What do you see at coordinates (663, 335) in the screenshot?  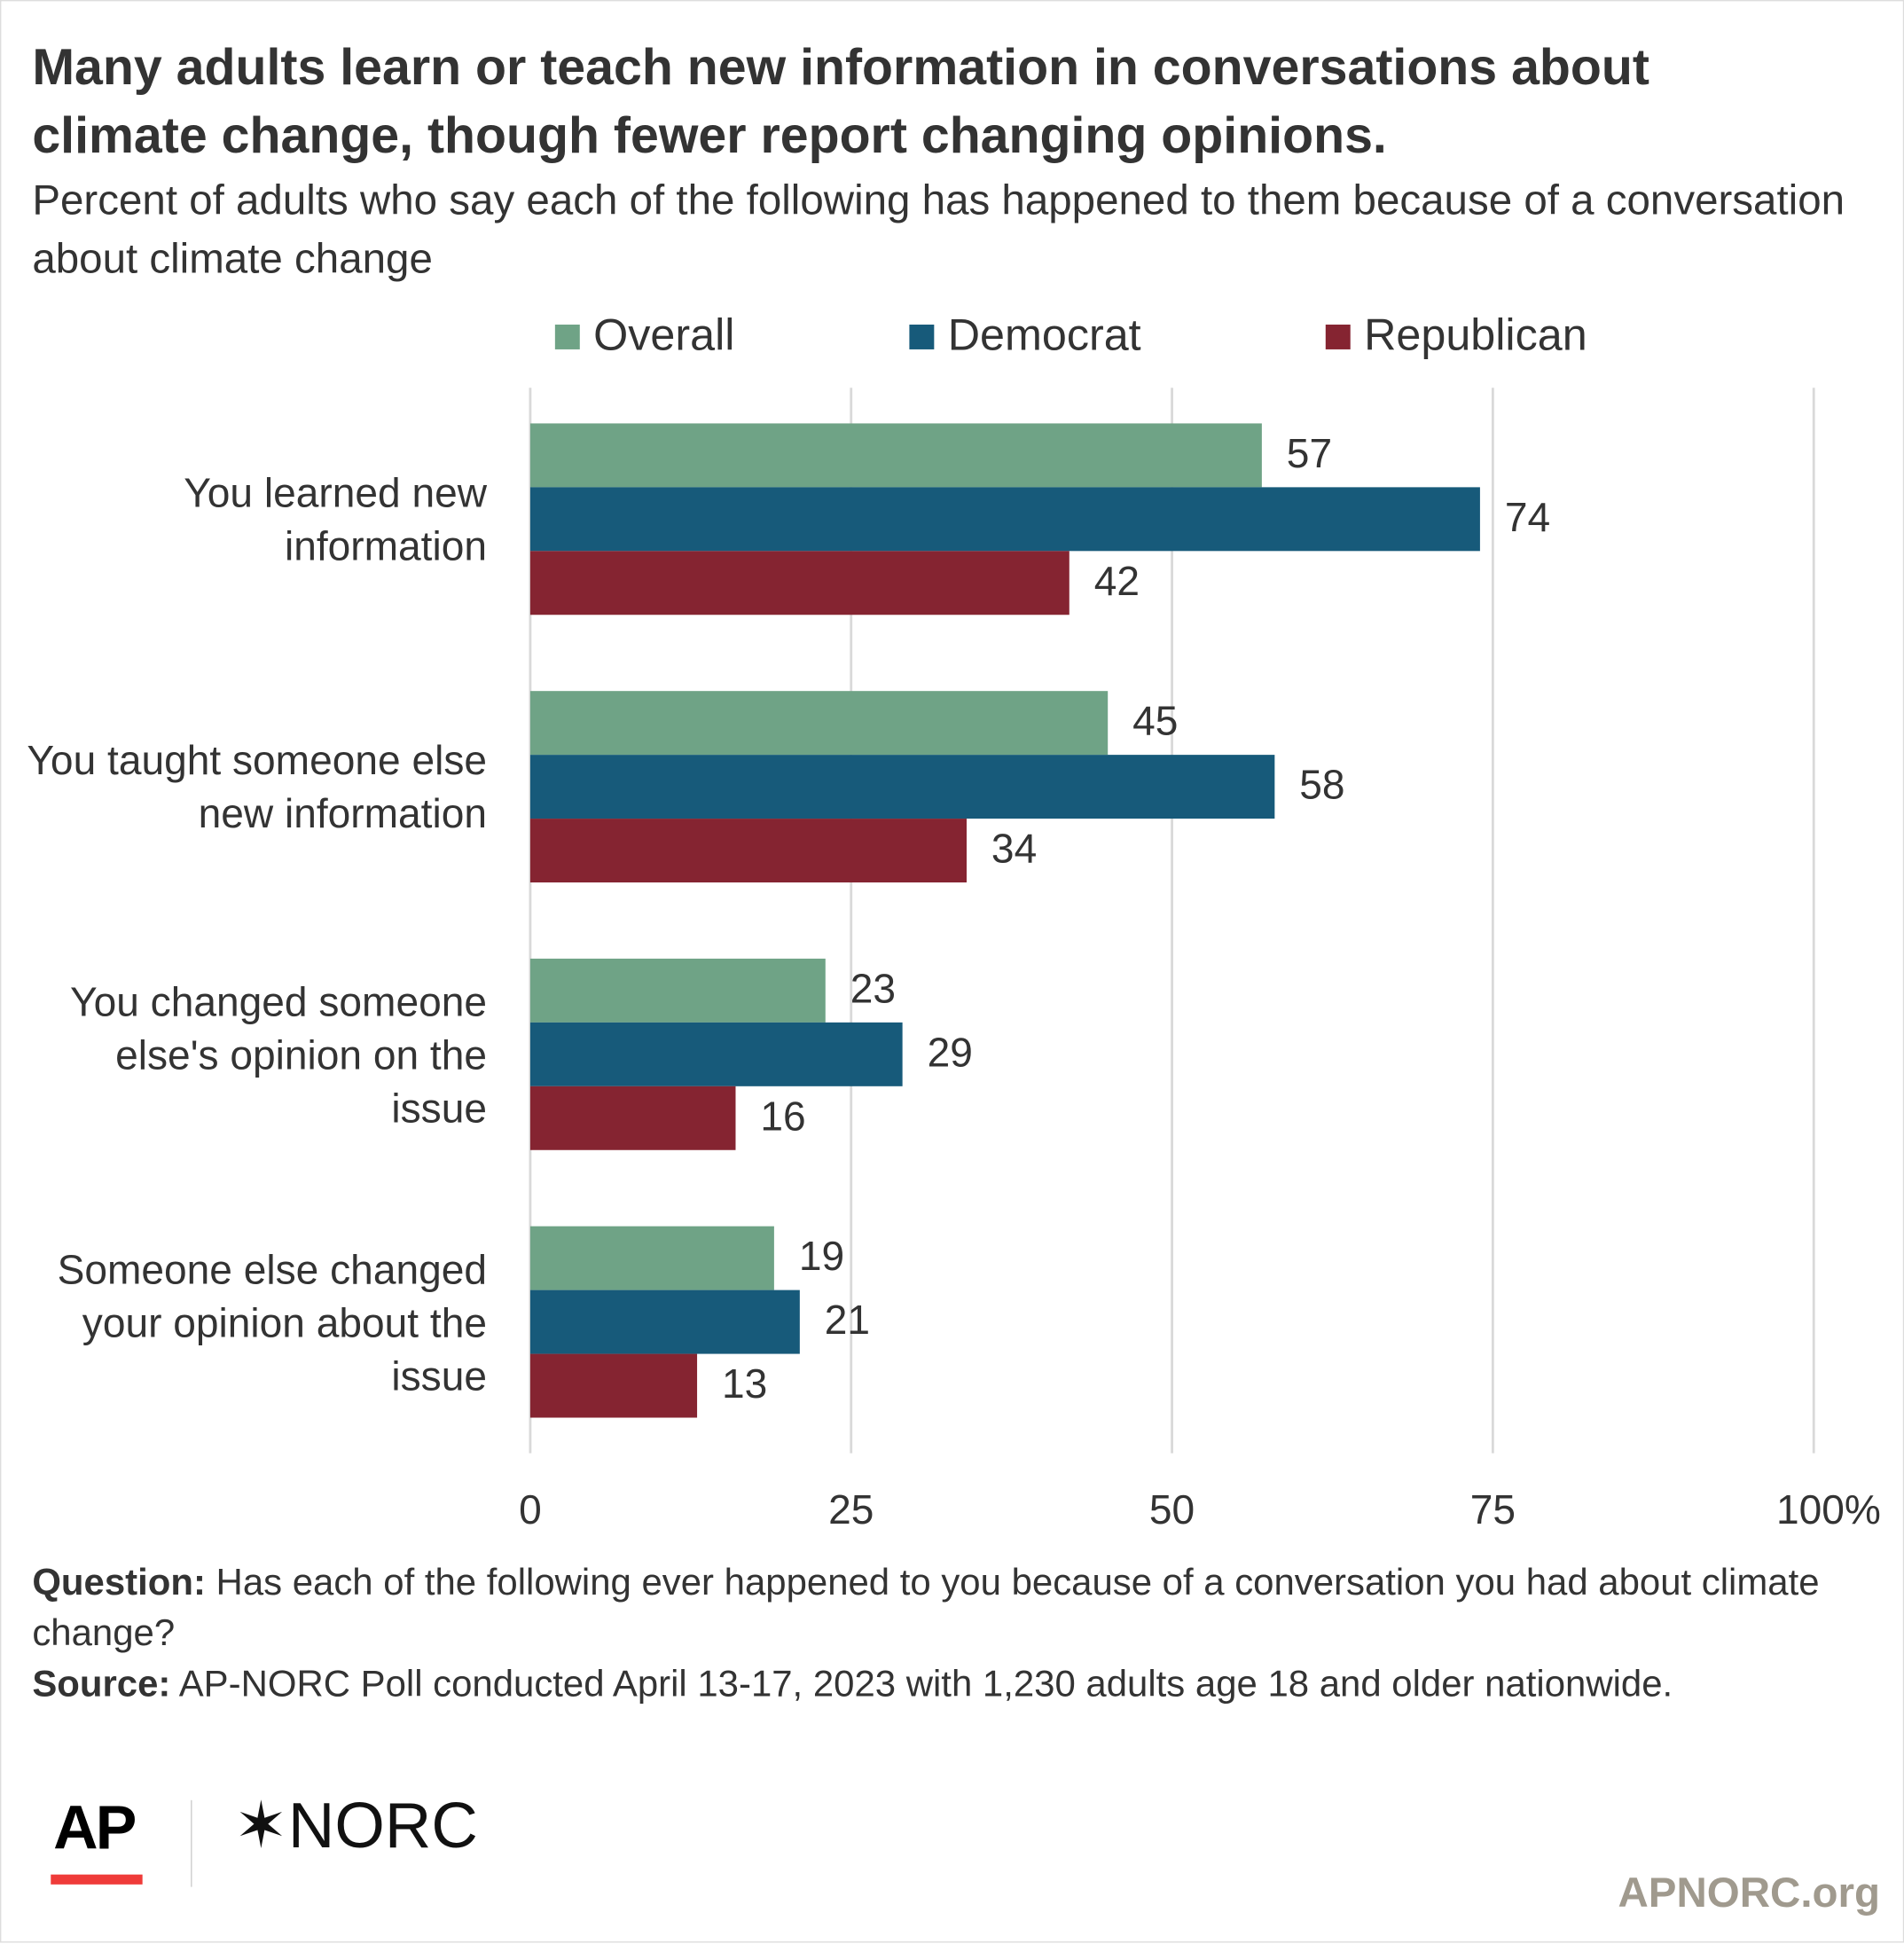 I see `legend-label: Overall` at bounding box center [663, 335].